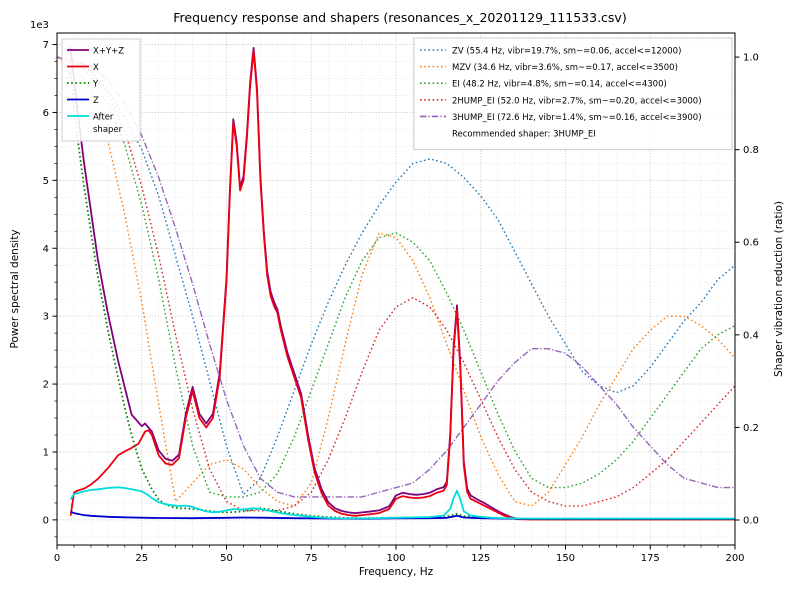 This screenshot has height=600, width=800. What do you see at coordinates (650, 558) in the screenshot?
I see `svg-text: 175` at bounding box center [650, 558].